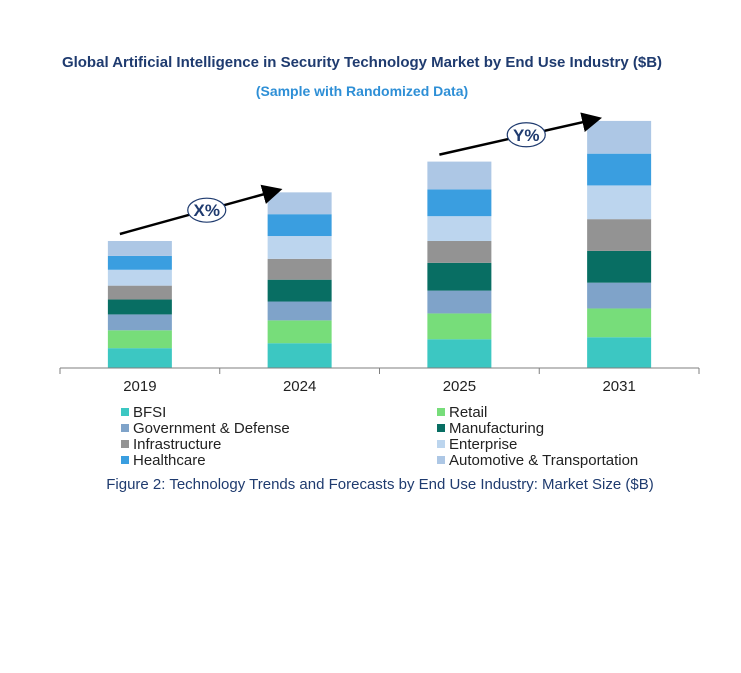 This screenshot has width=741, height=673. I want to click on legend-label: BFSI, so click(149, 412).